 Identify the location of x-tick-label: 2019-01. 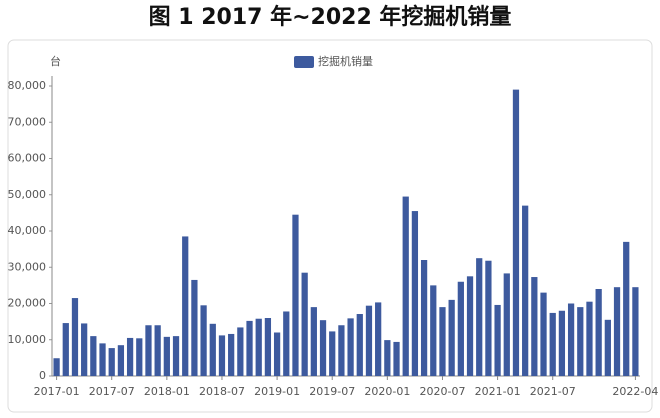
(277, 391).